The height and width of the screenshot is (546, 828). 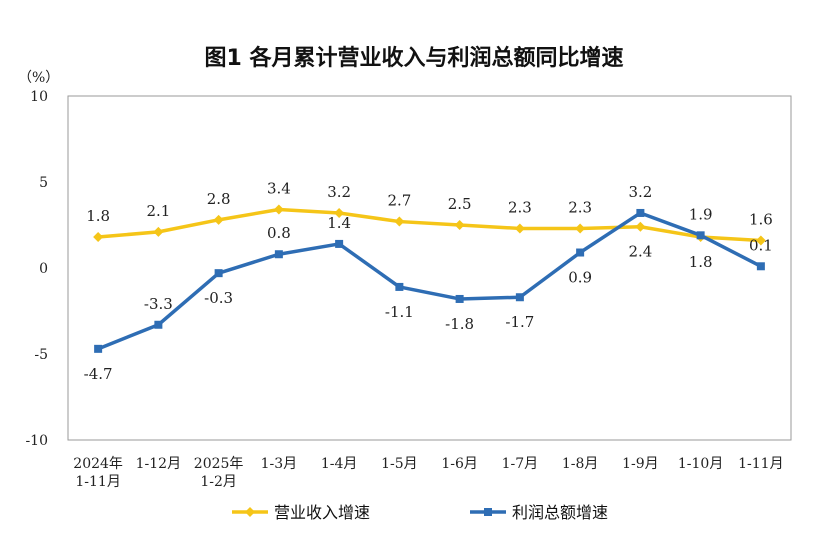 I want to click on legend-label: 营业收入增速, so click(x=322, y=512).